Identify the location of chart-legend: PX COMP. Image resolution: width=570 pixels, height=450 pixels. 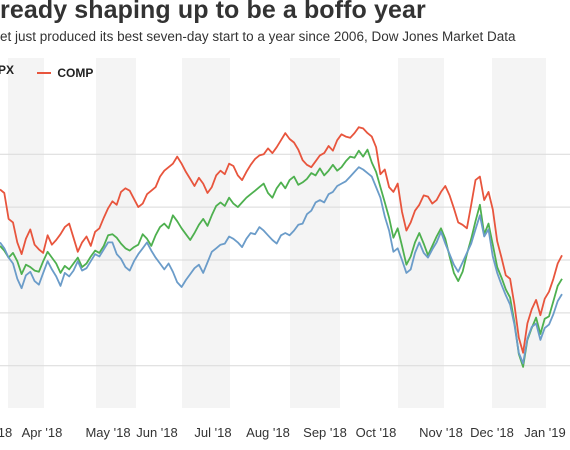
(56, 71).